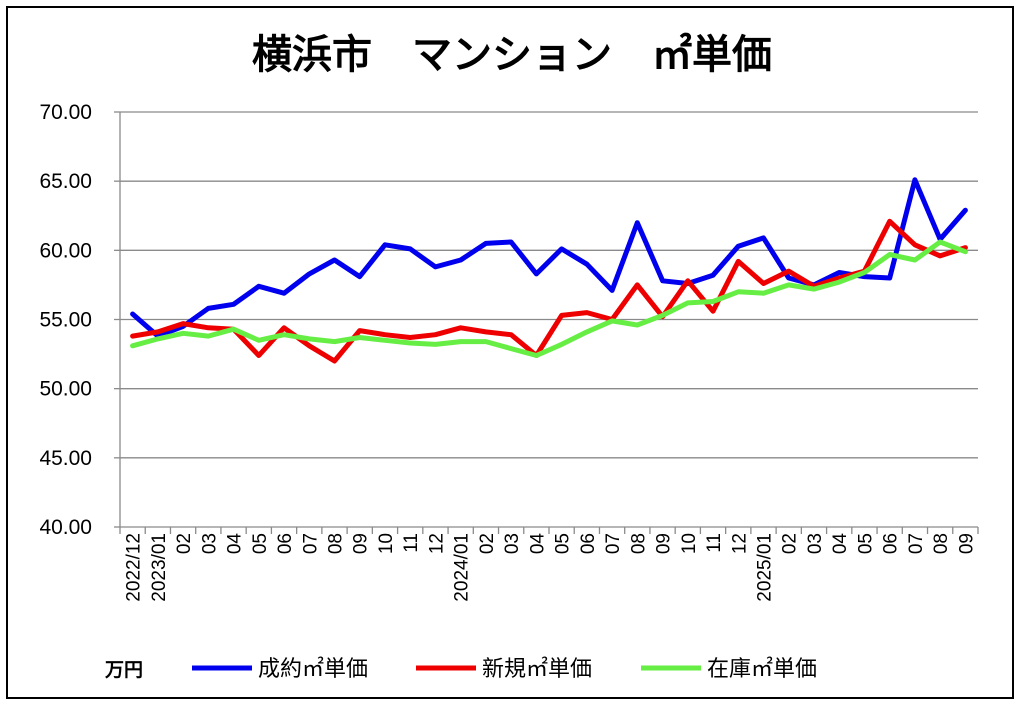 The height and width of the screenshot is (709, 1024). I want to click on y-tick-label: 55.00, so click(65, 320).